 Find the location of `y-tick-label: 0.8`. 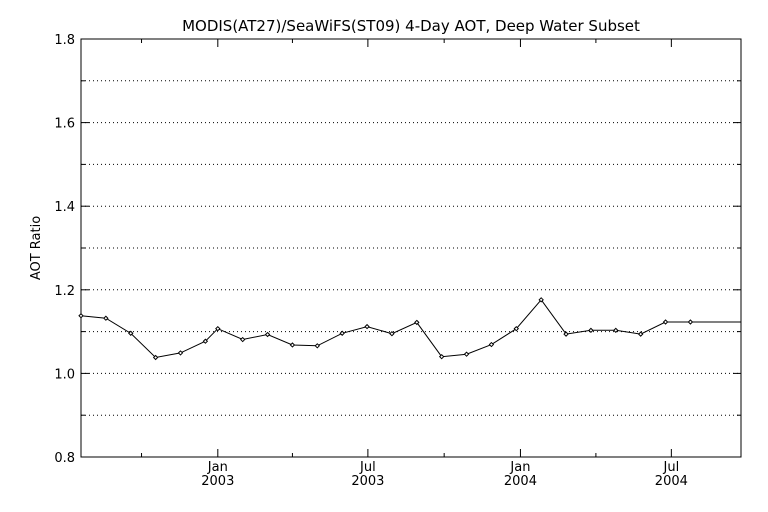

y-tick-label: 0.8 is located at coordinates (64, 458).